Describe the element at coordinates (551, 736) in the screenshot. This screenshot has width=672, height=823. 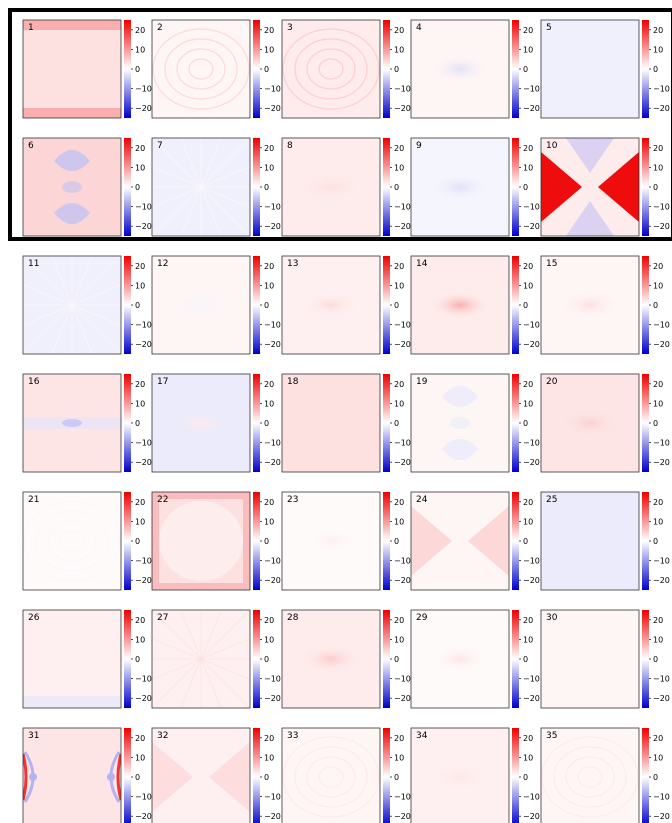
I see `panel-label: 35` at that location.